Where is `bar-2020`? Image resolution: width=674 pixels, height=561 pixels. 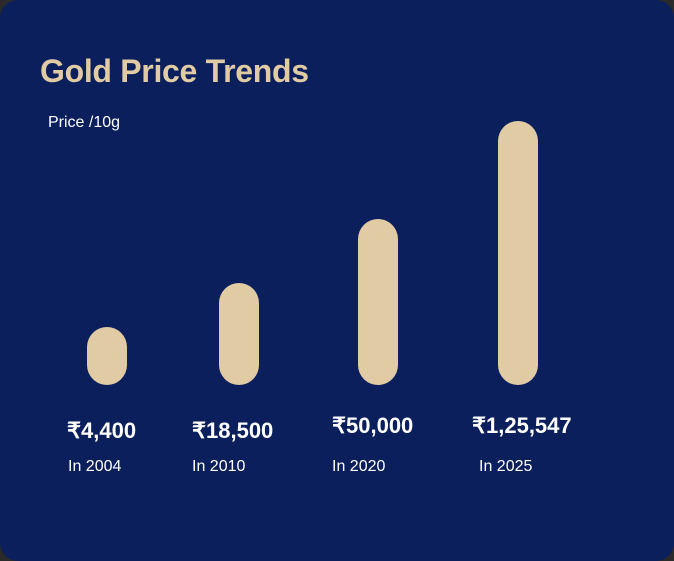 bar-2020 is located at coordinates (378, 302).